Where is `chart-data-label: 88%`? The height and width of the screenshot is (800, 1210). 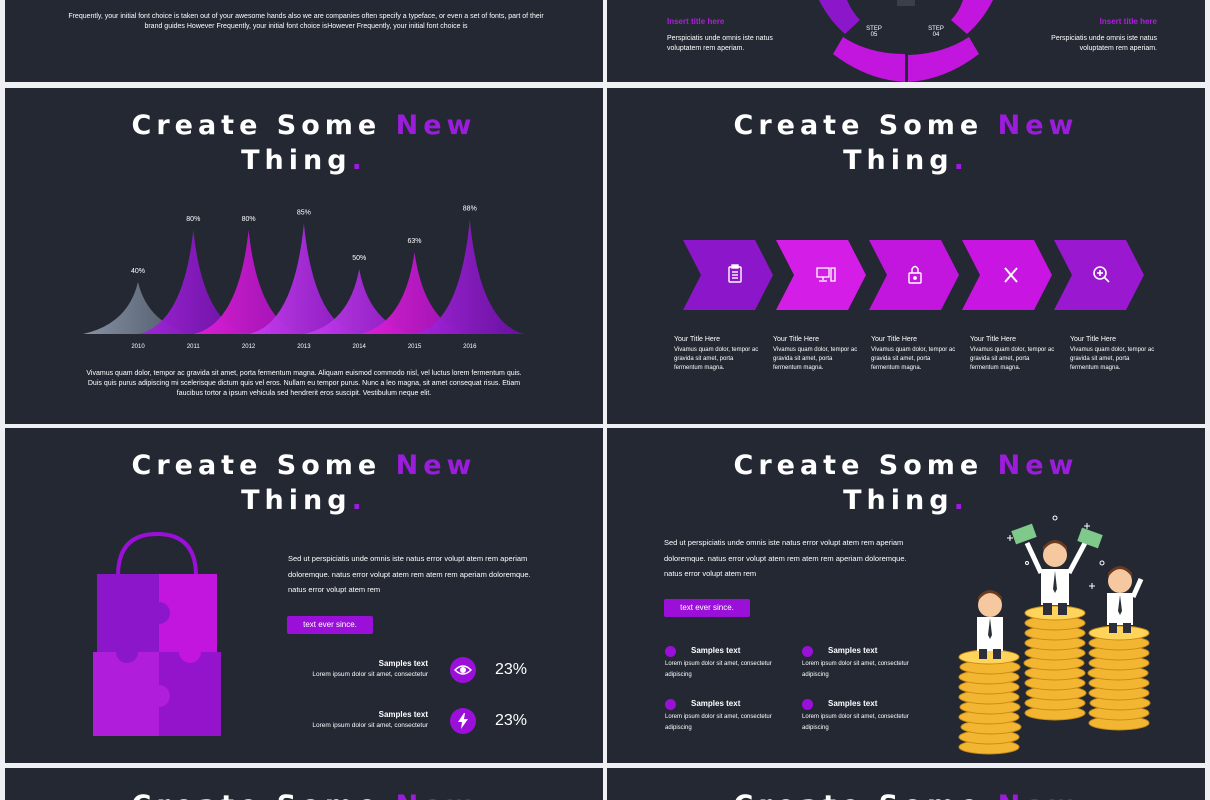 chart-data-label: 88% is located at coordinates (470, 209).